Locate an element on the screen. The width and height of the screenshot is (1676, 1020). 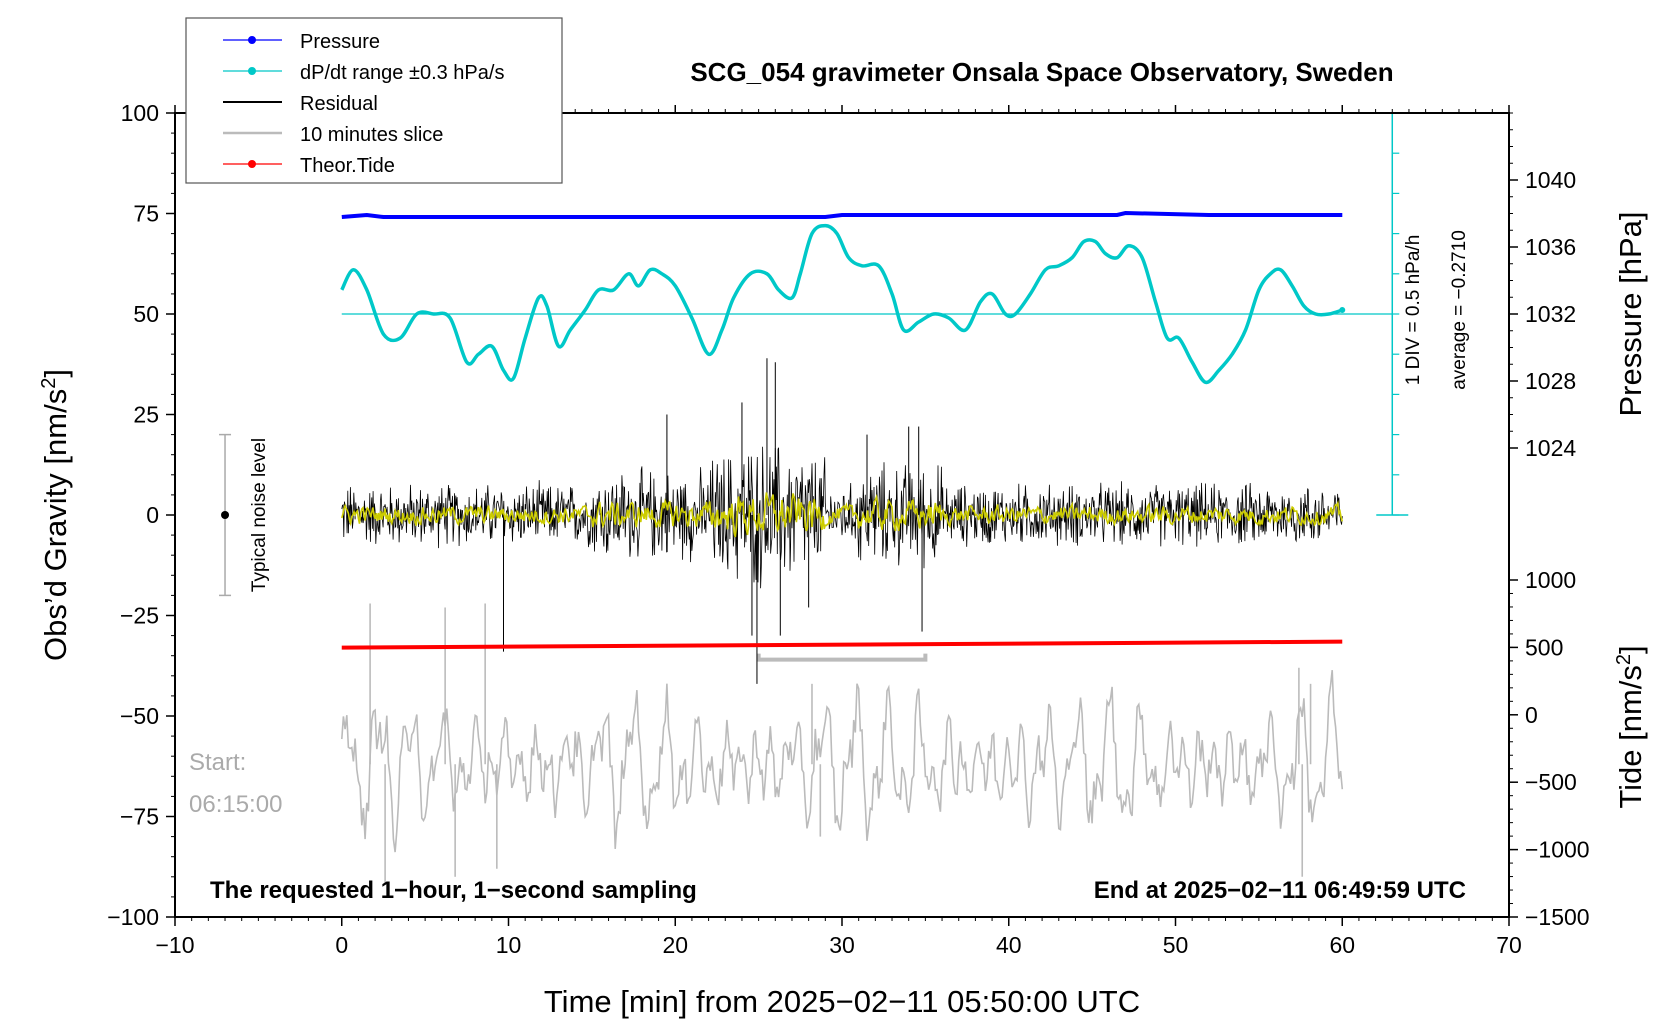
filtered-residual-series is located at coordinates (842, 515).